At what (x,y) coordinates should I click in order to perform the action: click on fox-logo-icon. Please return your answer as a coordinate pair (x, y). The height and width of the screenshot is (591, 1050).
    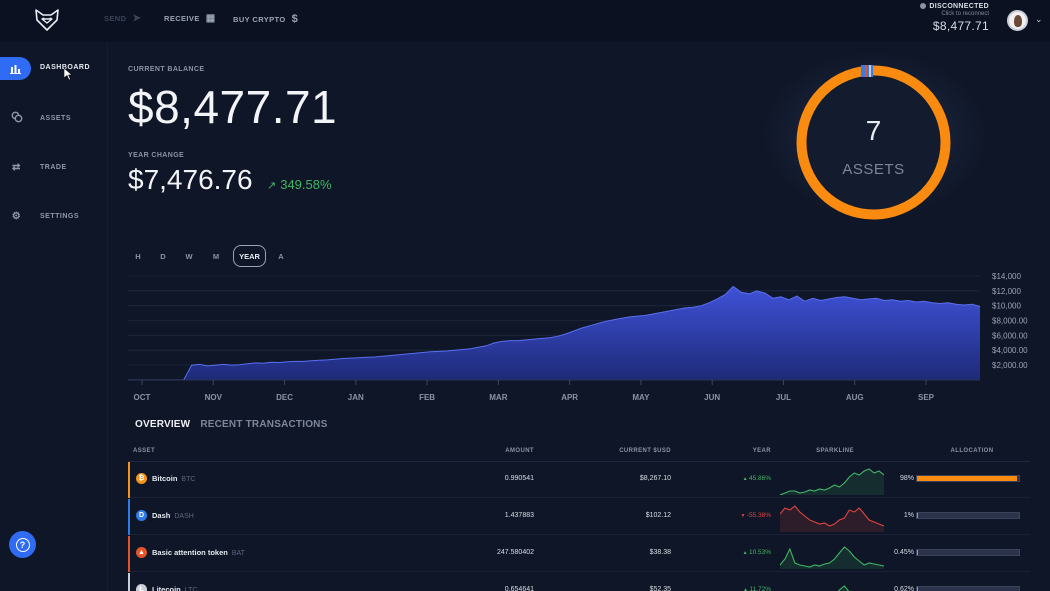
    Looking at the image, I should click on (47, 20).